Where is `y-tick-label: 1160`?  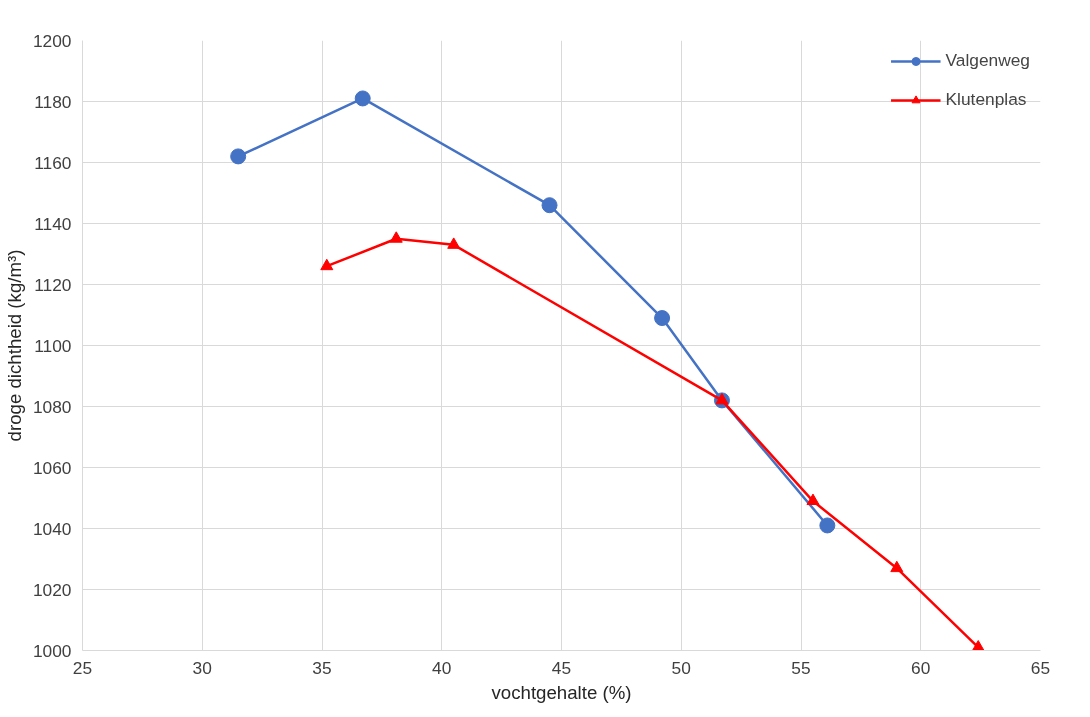
y-tick-label: 1160 is located at coordinates (53, 162).